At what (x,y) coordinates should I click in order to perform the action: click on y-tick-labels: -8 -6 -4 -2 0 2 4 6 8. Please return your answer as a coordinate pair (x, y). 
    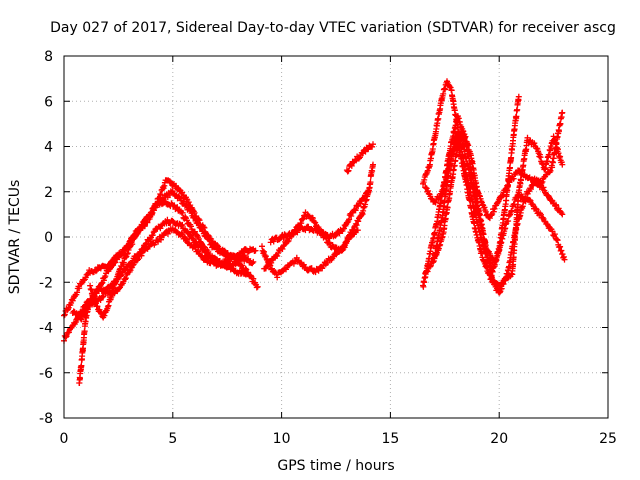
    Looking at the image, I should click on (46, 238).